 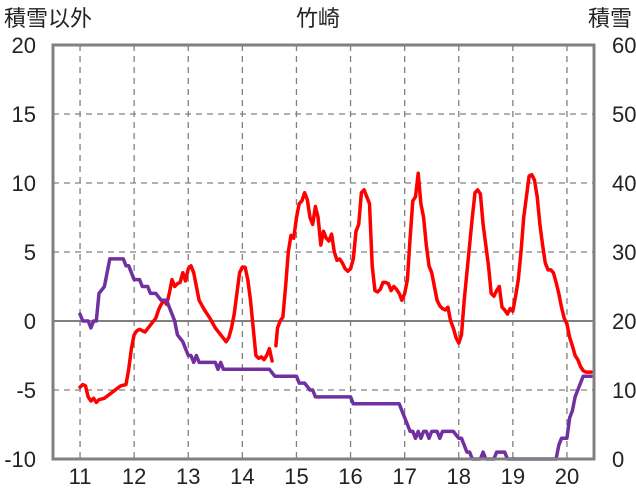 What do you see at coordinates (134, 476) in the screenshot?
I see `x-tick-label: 12` at bounding box center [134, 476].